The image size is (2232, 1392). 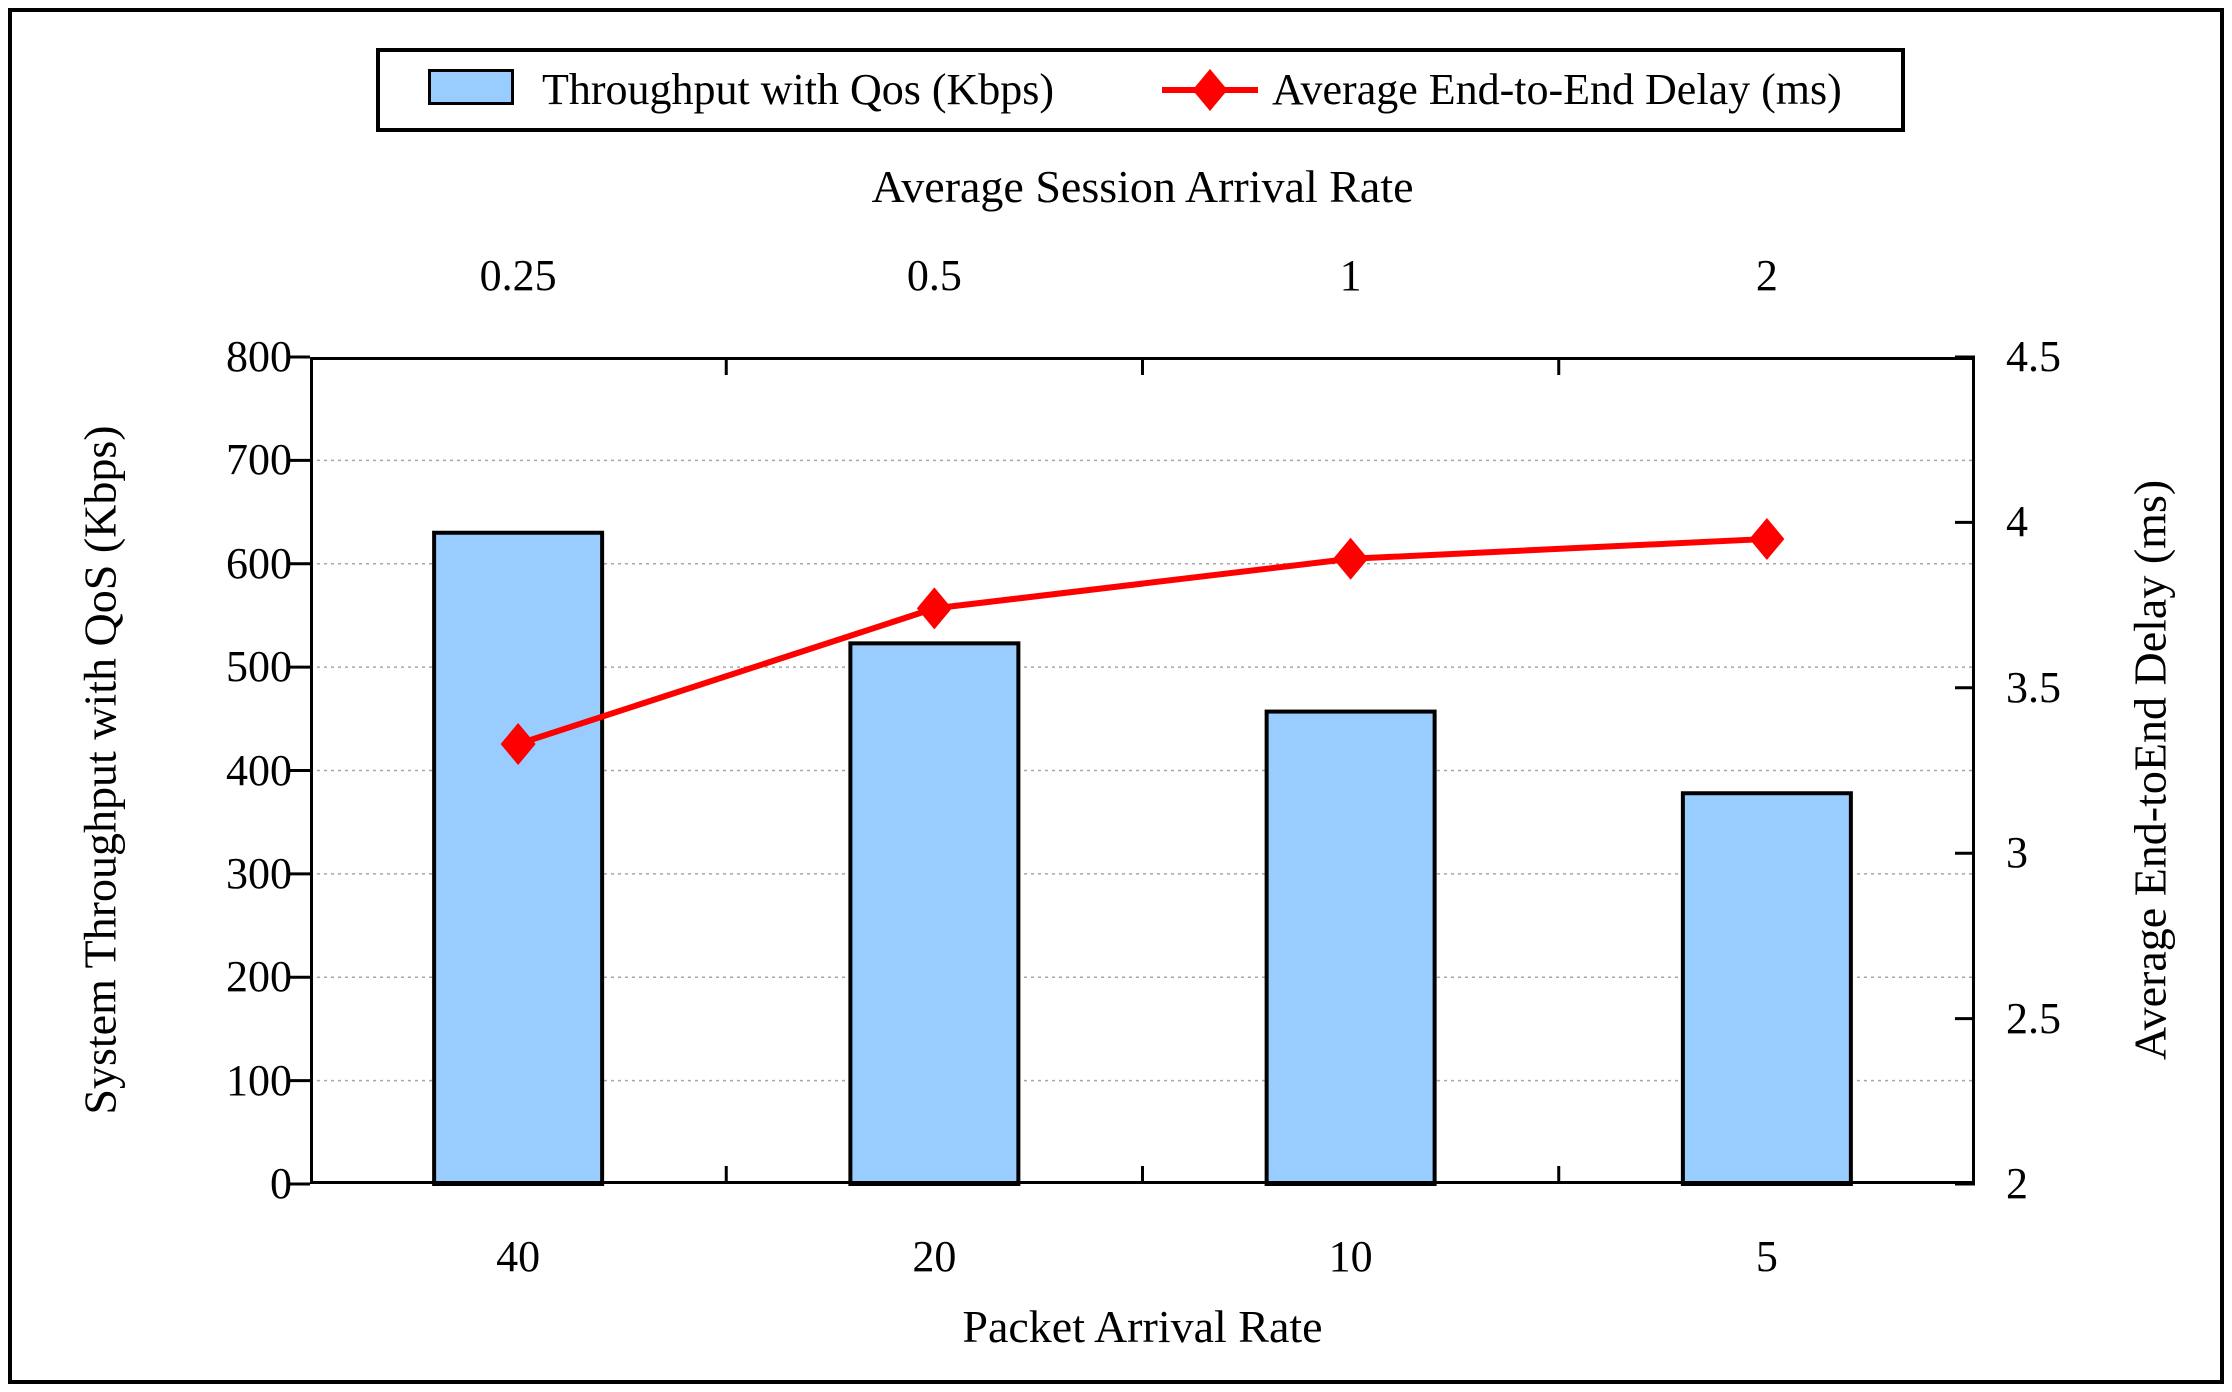 I want to click on left-axis-tick-label: 0, so click(x=281, y=1183).